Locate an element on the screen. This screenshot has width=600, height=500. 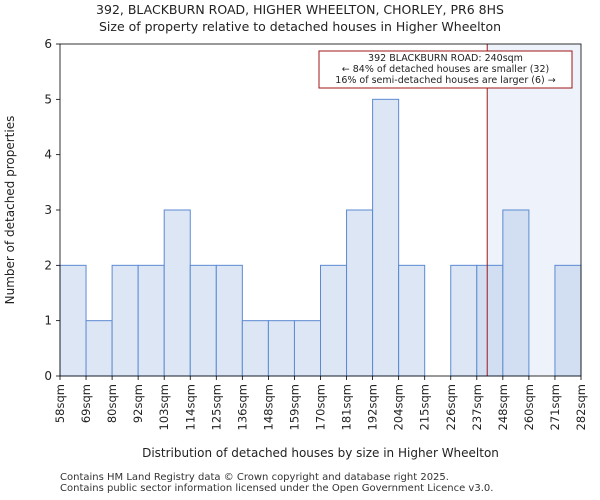
x-tick-label: 248sqm is located at coordinates (503, 407).